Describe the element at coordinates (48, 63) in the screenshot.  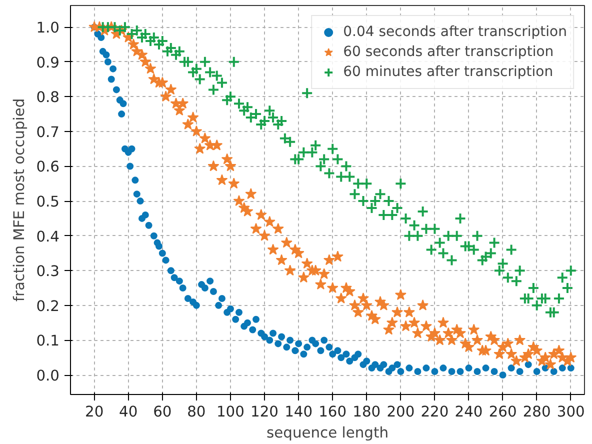
I see `y-tick-label: 0.9` at that location.